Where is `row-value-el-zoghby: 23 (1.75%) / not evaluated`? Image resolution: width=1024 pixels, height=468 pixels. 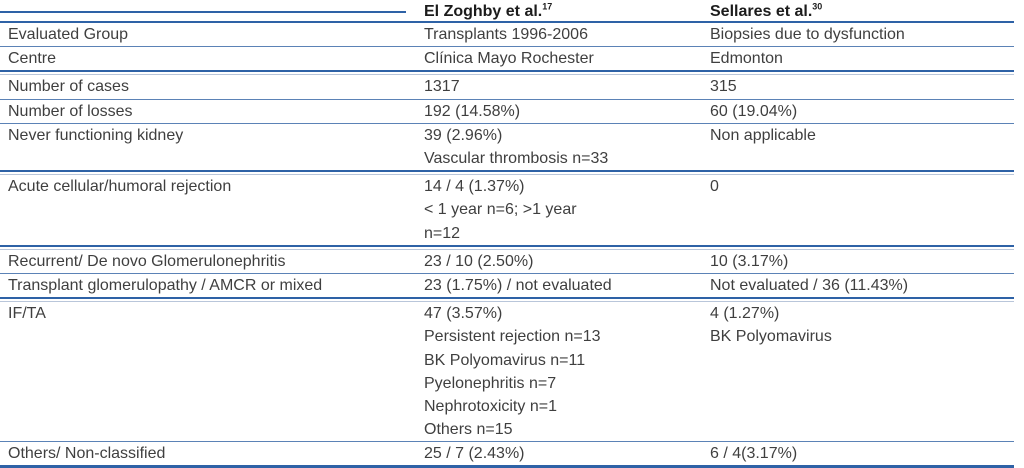
row-value-el-zoghby: 23 (1.75%) / not evaluated is located at coordinates (567, 285).